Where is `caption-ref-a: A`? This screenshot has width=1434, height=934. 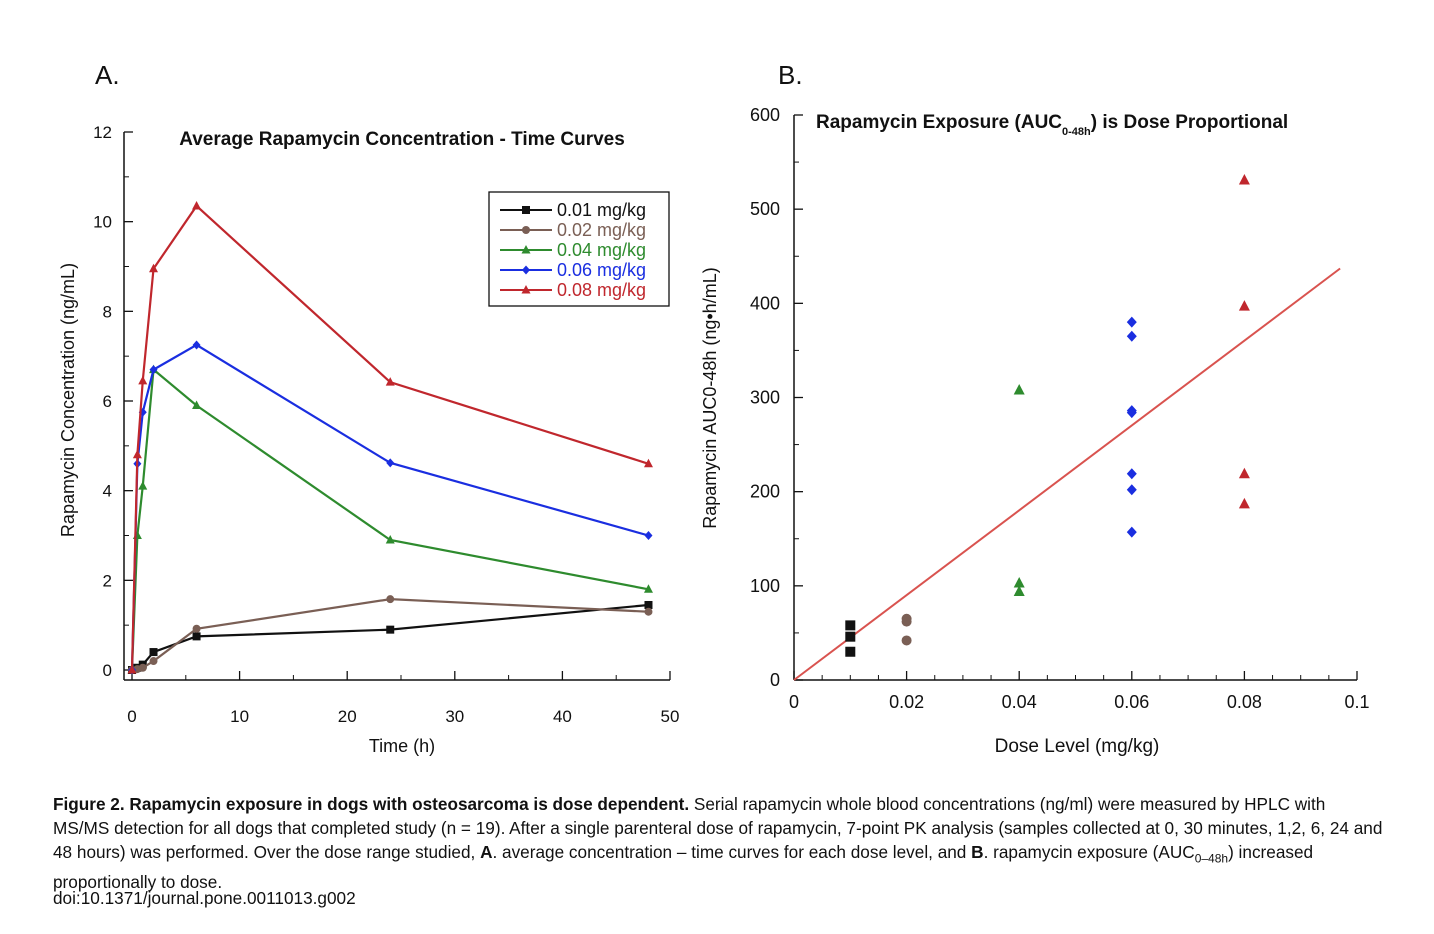
caption-ref-a: A is located at coordinates (486, 852).